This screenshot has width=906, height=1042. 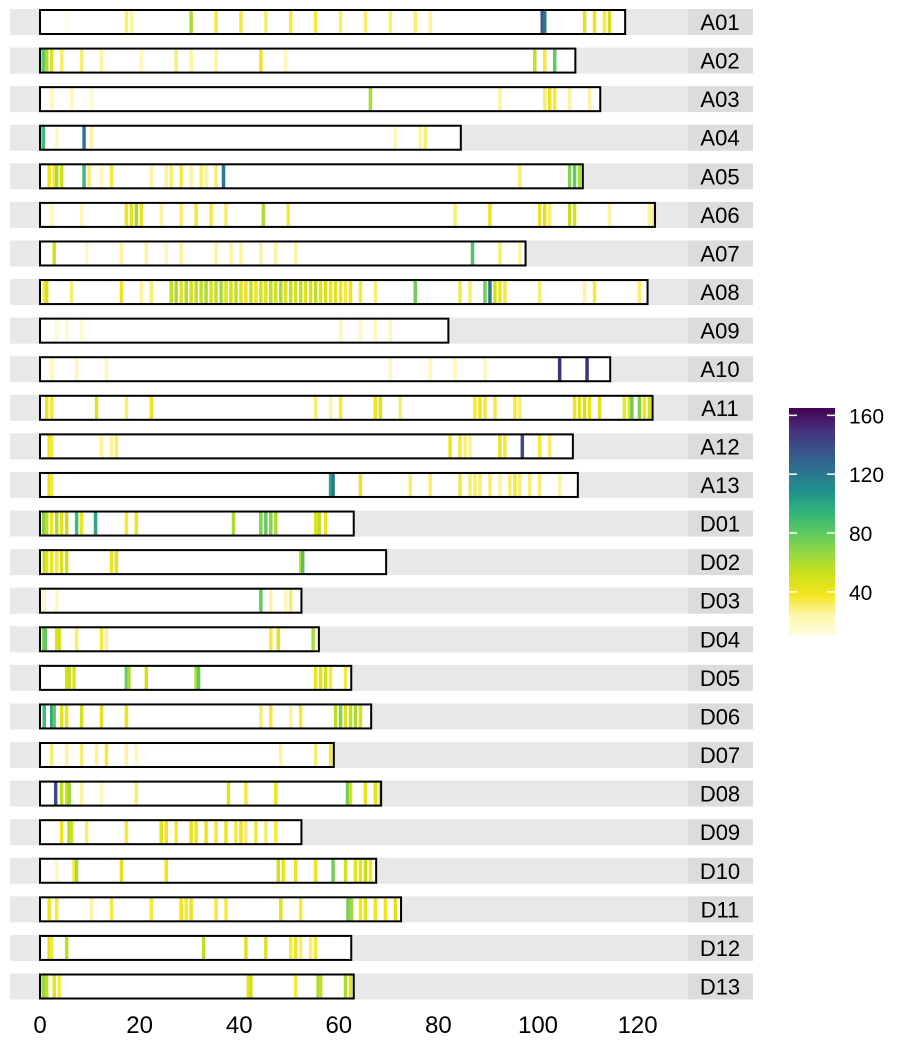 I want to click on chromosome-row-A04: A04, so click(x=381, y=137).